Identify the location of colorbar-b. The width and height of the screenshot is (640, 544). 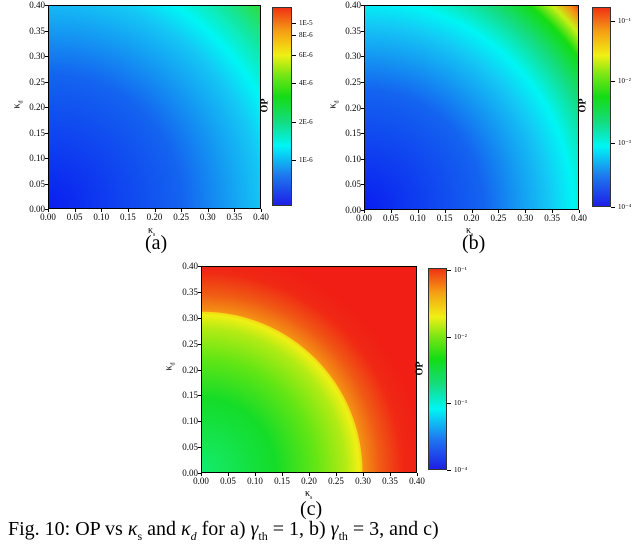
(601, 107).